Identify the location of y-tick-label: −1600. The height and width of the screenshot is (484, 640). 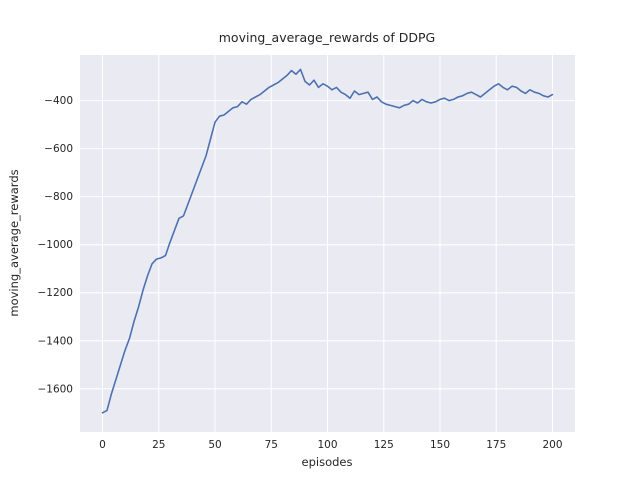
(55, 389).